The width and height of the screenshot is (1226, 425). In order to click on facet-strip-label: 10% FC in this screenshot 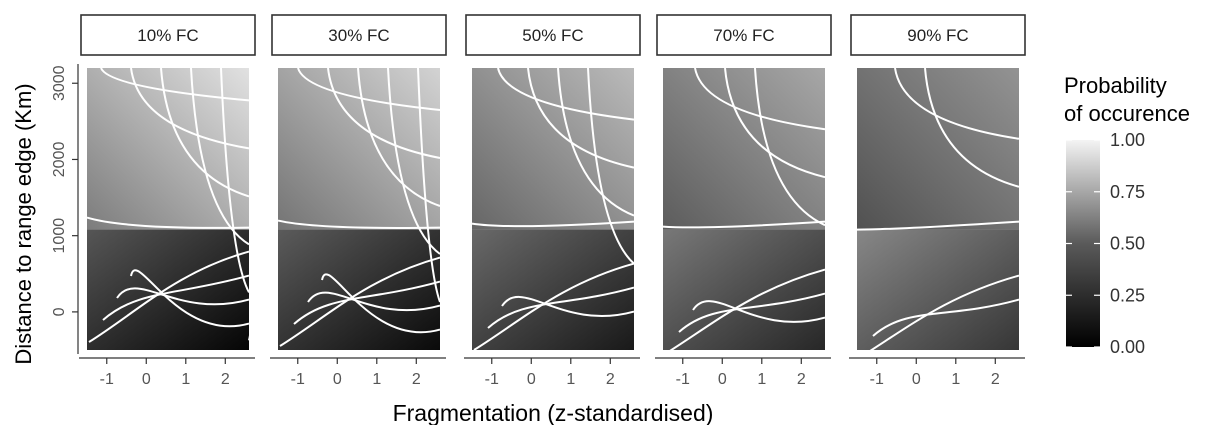, I will do `click(167, 35)`.